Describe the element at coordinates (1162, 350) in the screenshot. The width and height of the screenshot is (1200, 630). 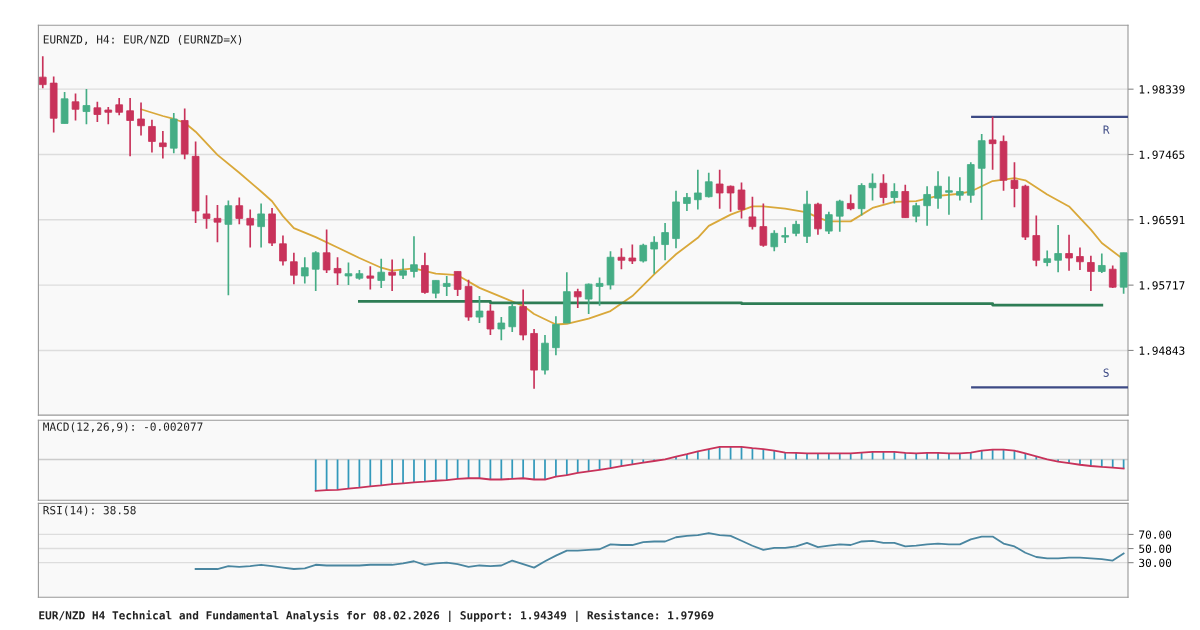
I see `y-tick-label: 1.94843` at that location.